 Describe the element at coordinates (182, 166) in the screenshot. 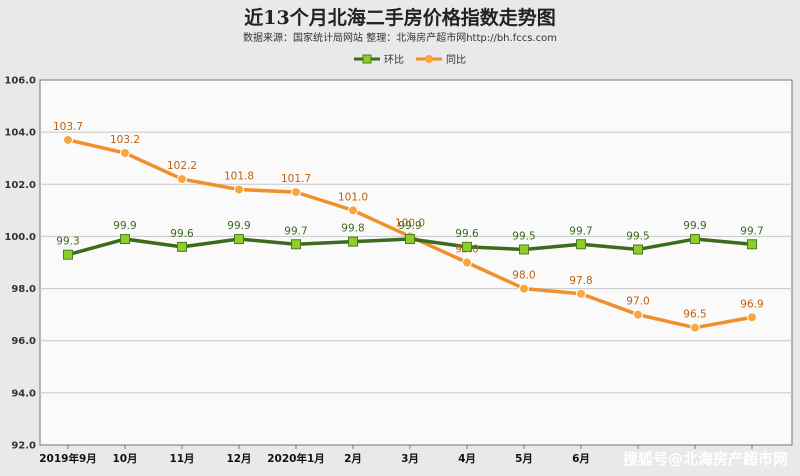

I see `data-label-tong: 102.2` at that location.